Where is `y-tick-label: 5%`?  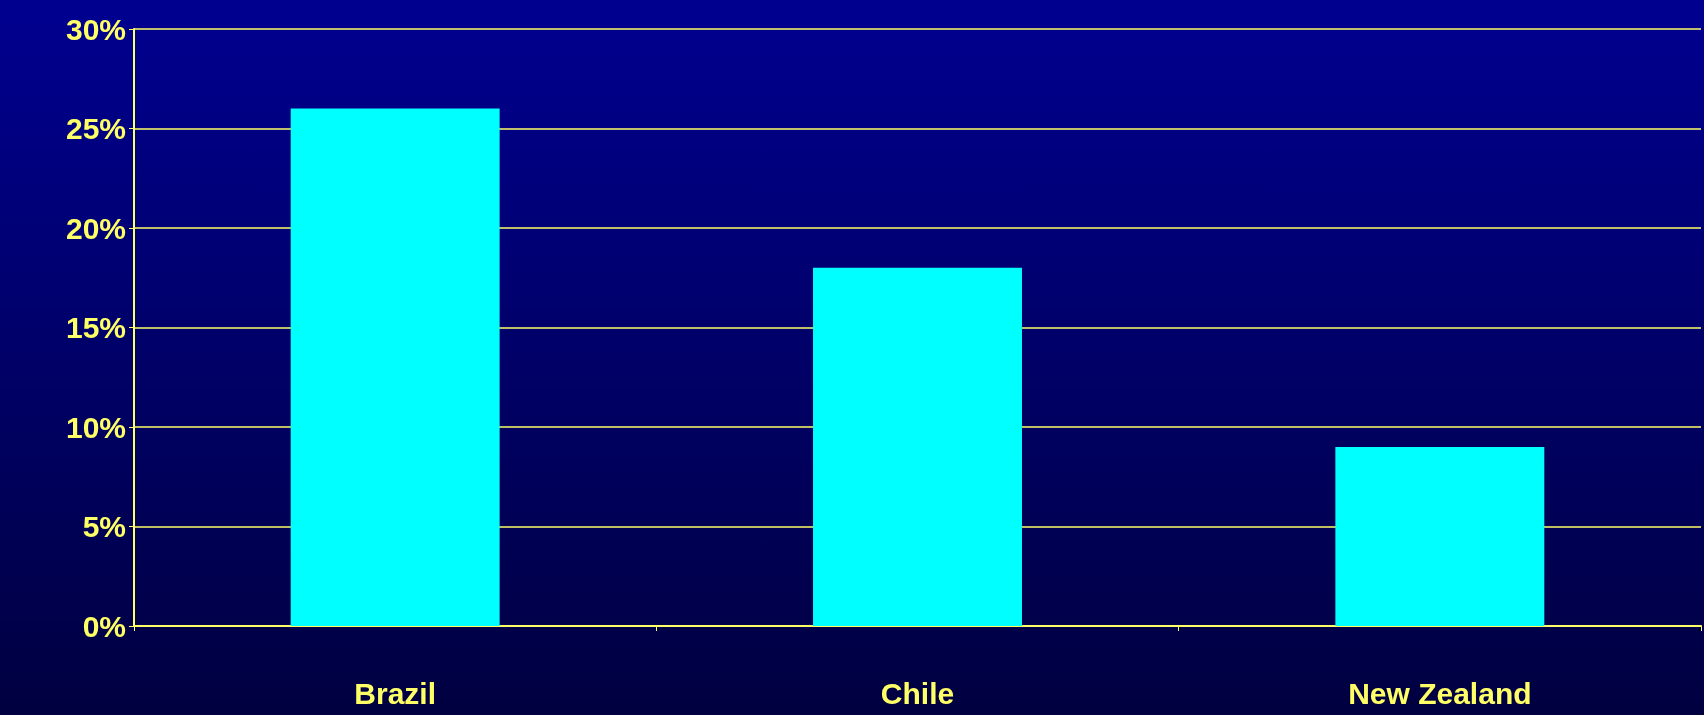
y-tick-label: 5% is located at coordinates (104, 526).